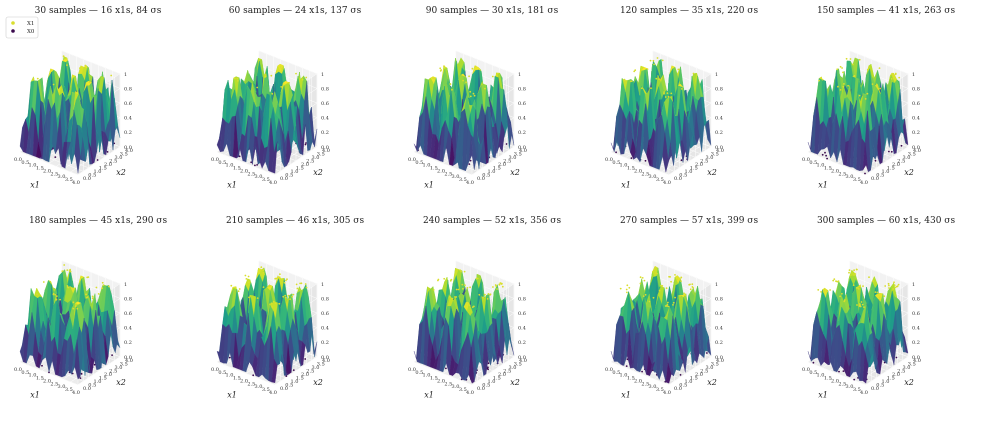 This screenshot has height=421, width=1000. Describe the element at coordinates (515, 172) in the screenshot. I see `y-axis-label: x2` at that location.